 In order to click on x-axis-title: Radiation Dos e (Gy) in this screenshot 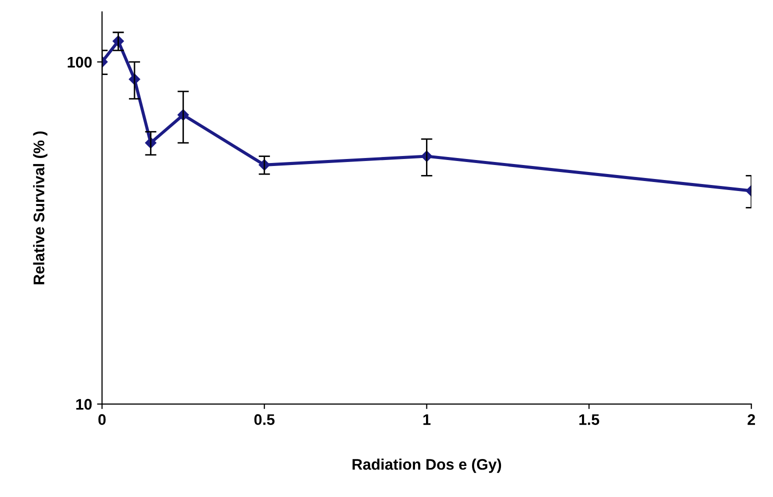, I will do `click(427, 465)`.